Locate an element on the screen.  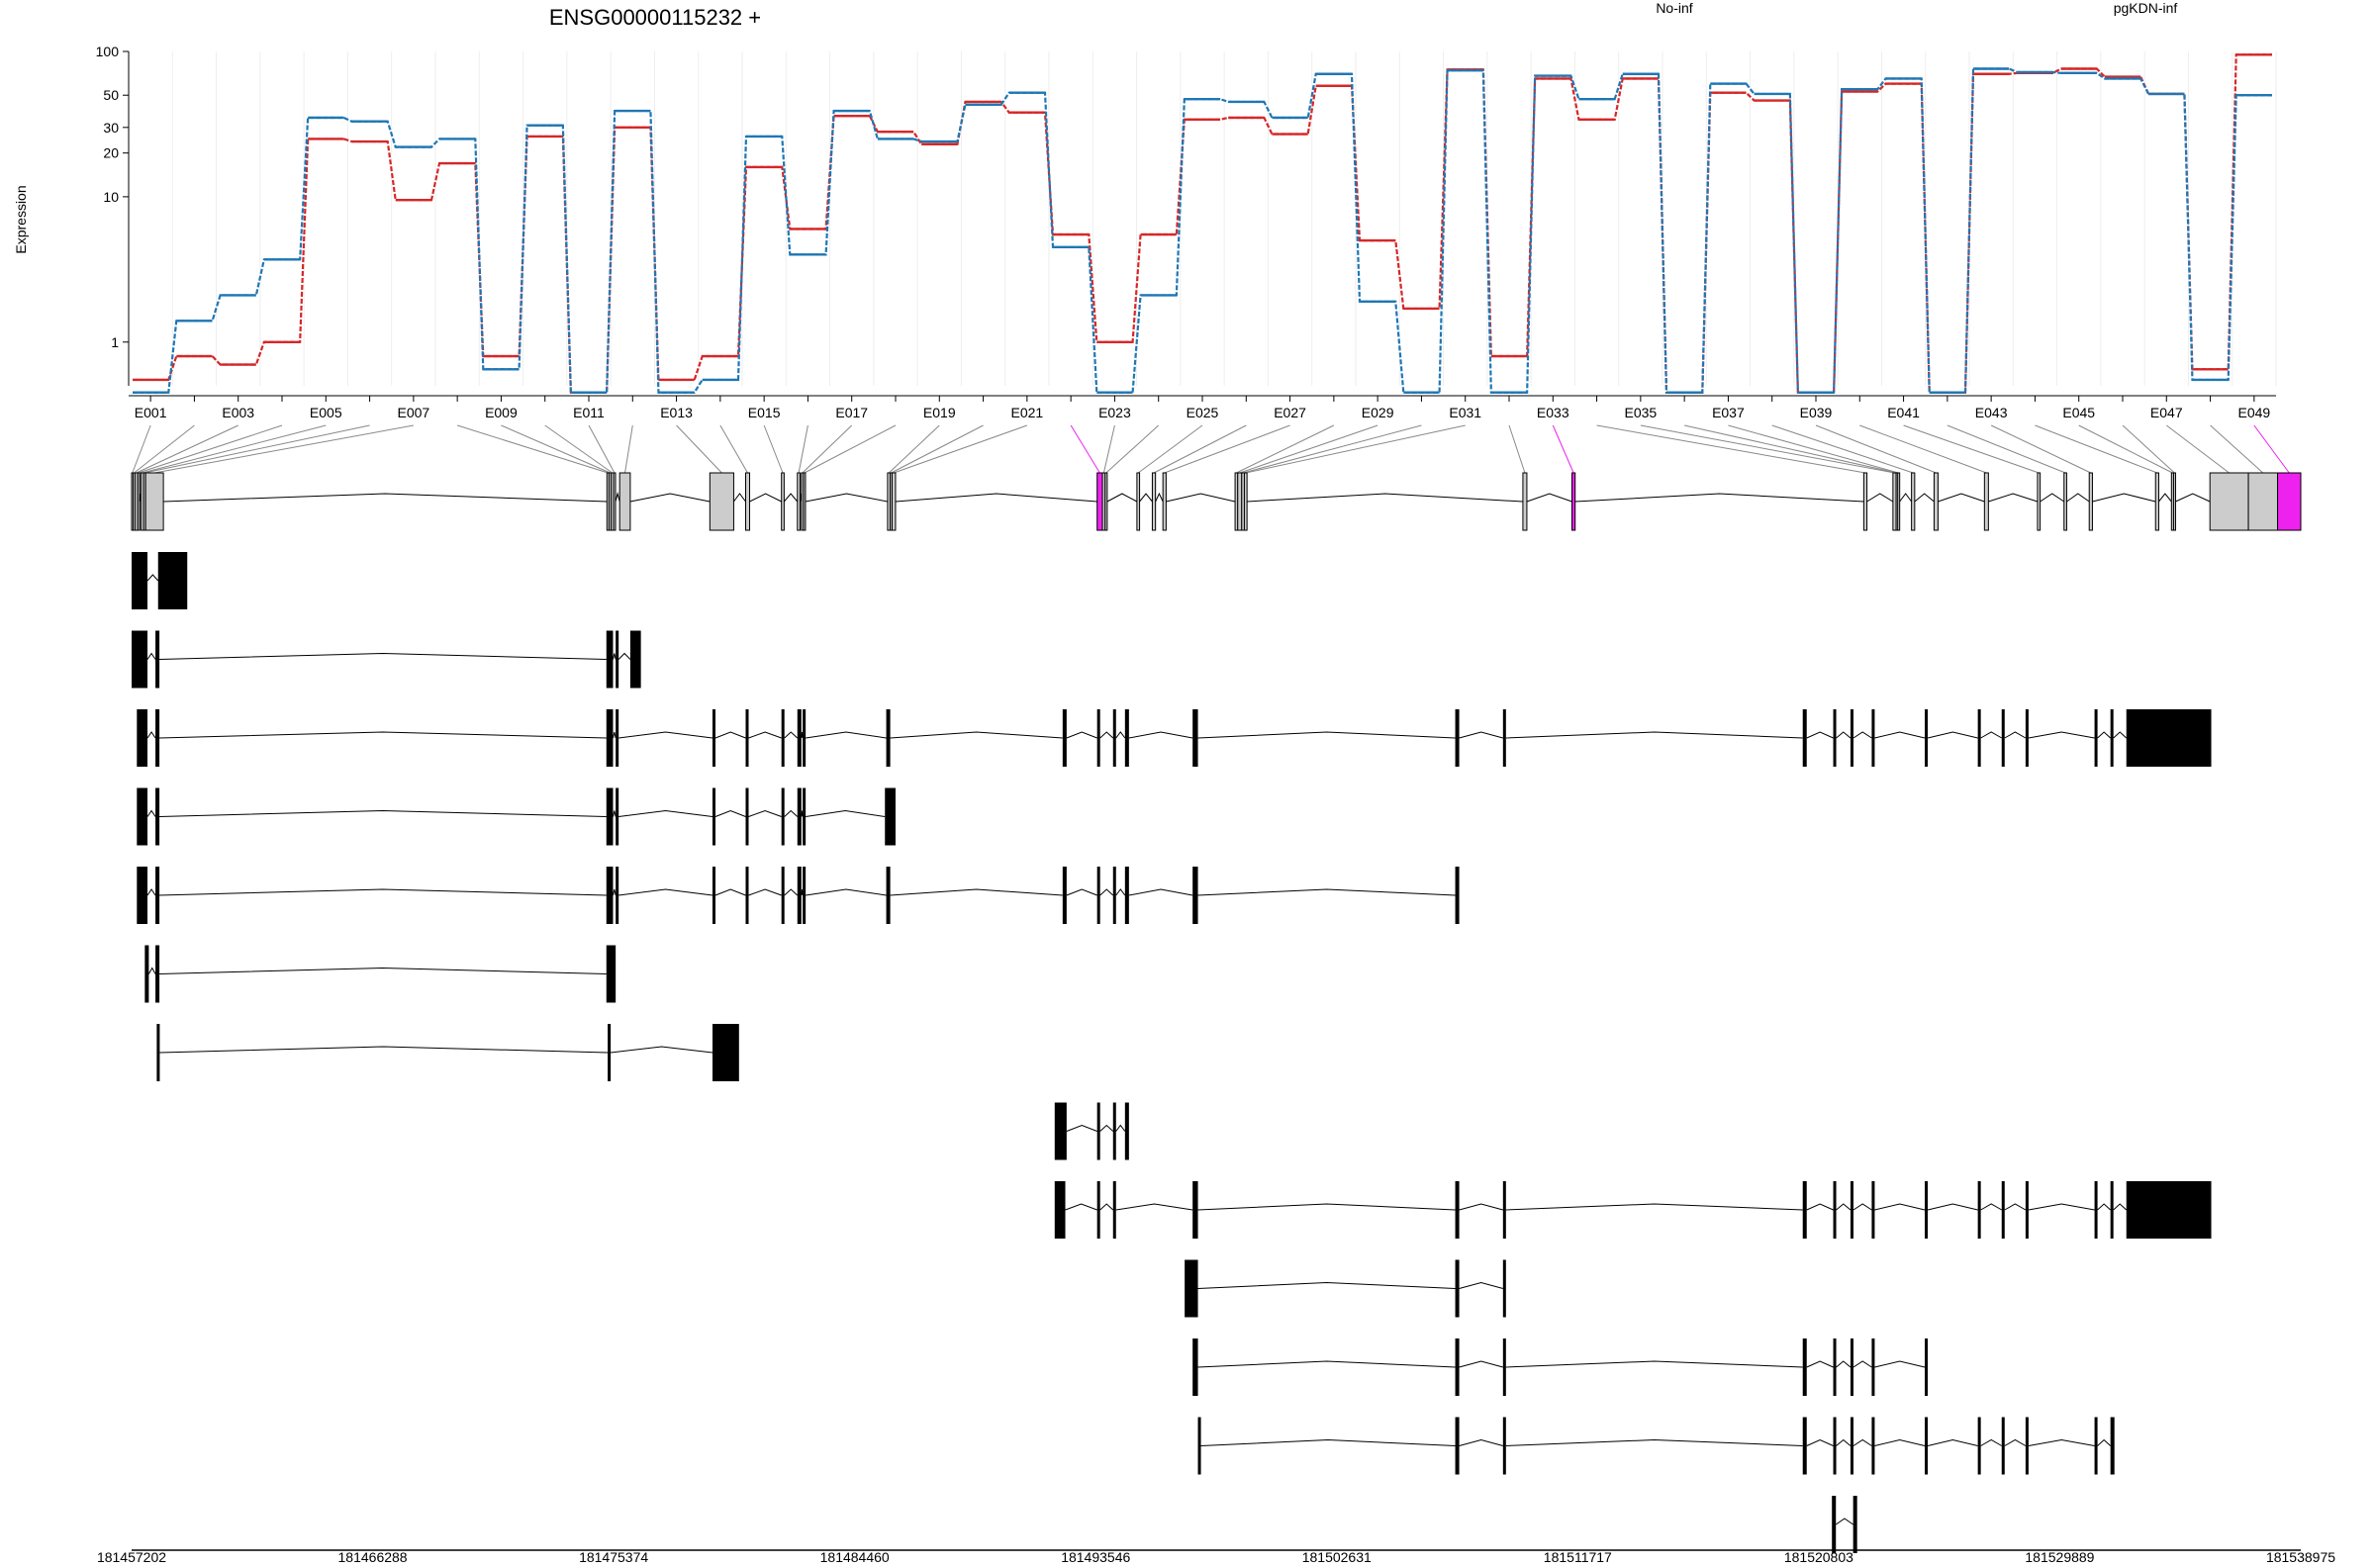
genomic-tick-label: 181529889 is located at coordinates (2059, 1556).